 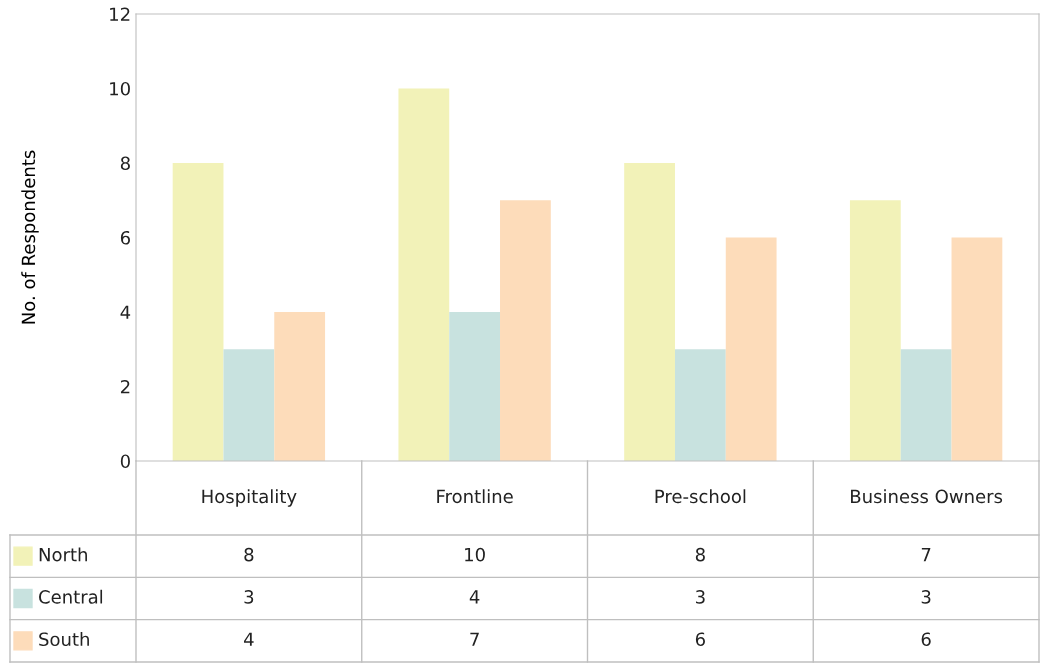 What do you see at coordinates (63, 554) in the screenshot?
I see `legend-label: North` at bounding box center [63, 554].